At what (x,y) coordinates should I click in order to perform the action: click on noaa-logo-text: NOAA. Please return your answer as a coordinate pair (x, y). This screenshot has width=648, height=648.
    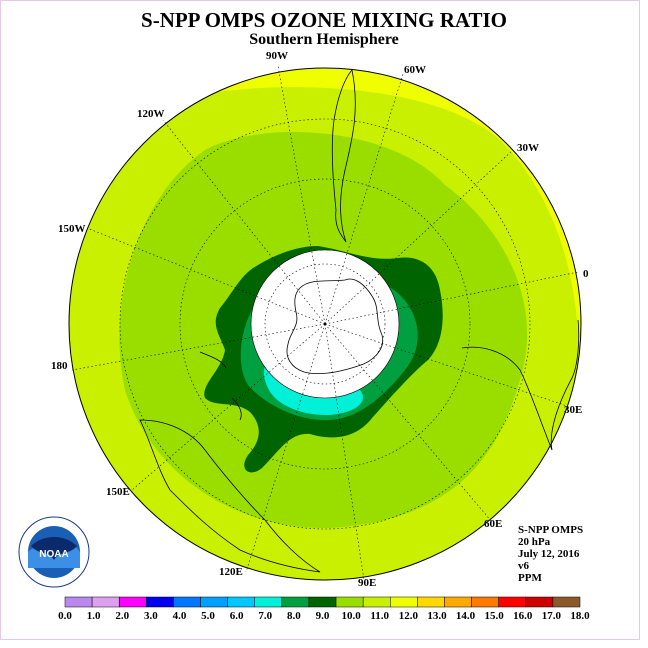
    Looking at the image, I should click on (53, 554).